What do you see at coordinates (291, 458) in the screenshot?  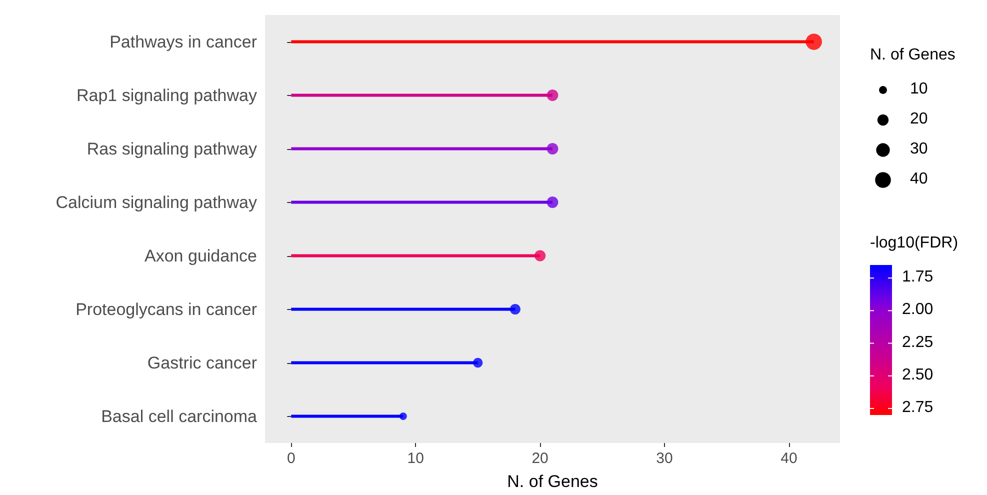 I see `x-tick-label: 0` at bounding box center [291, 458].